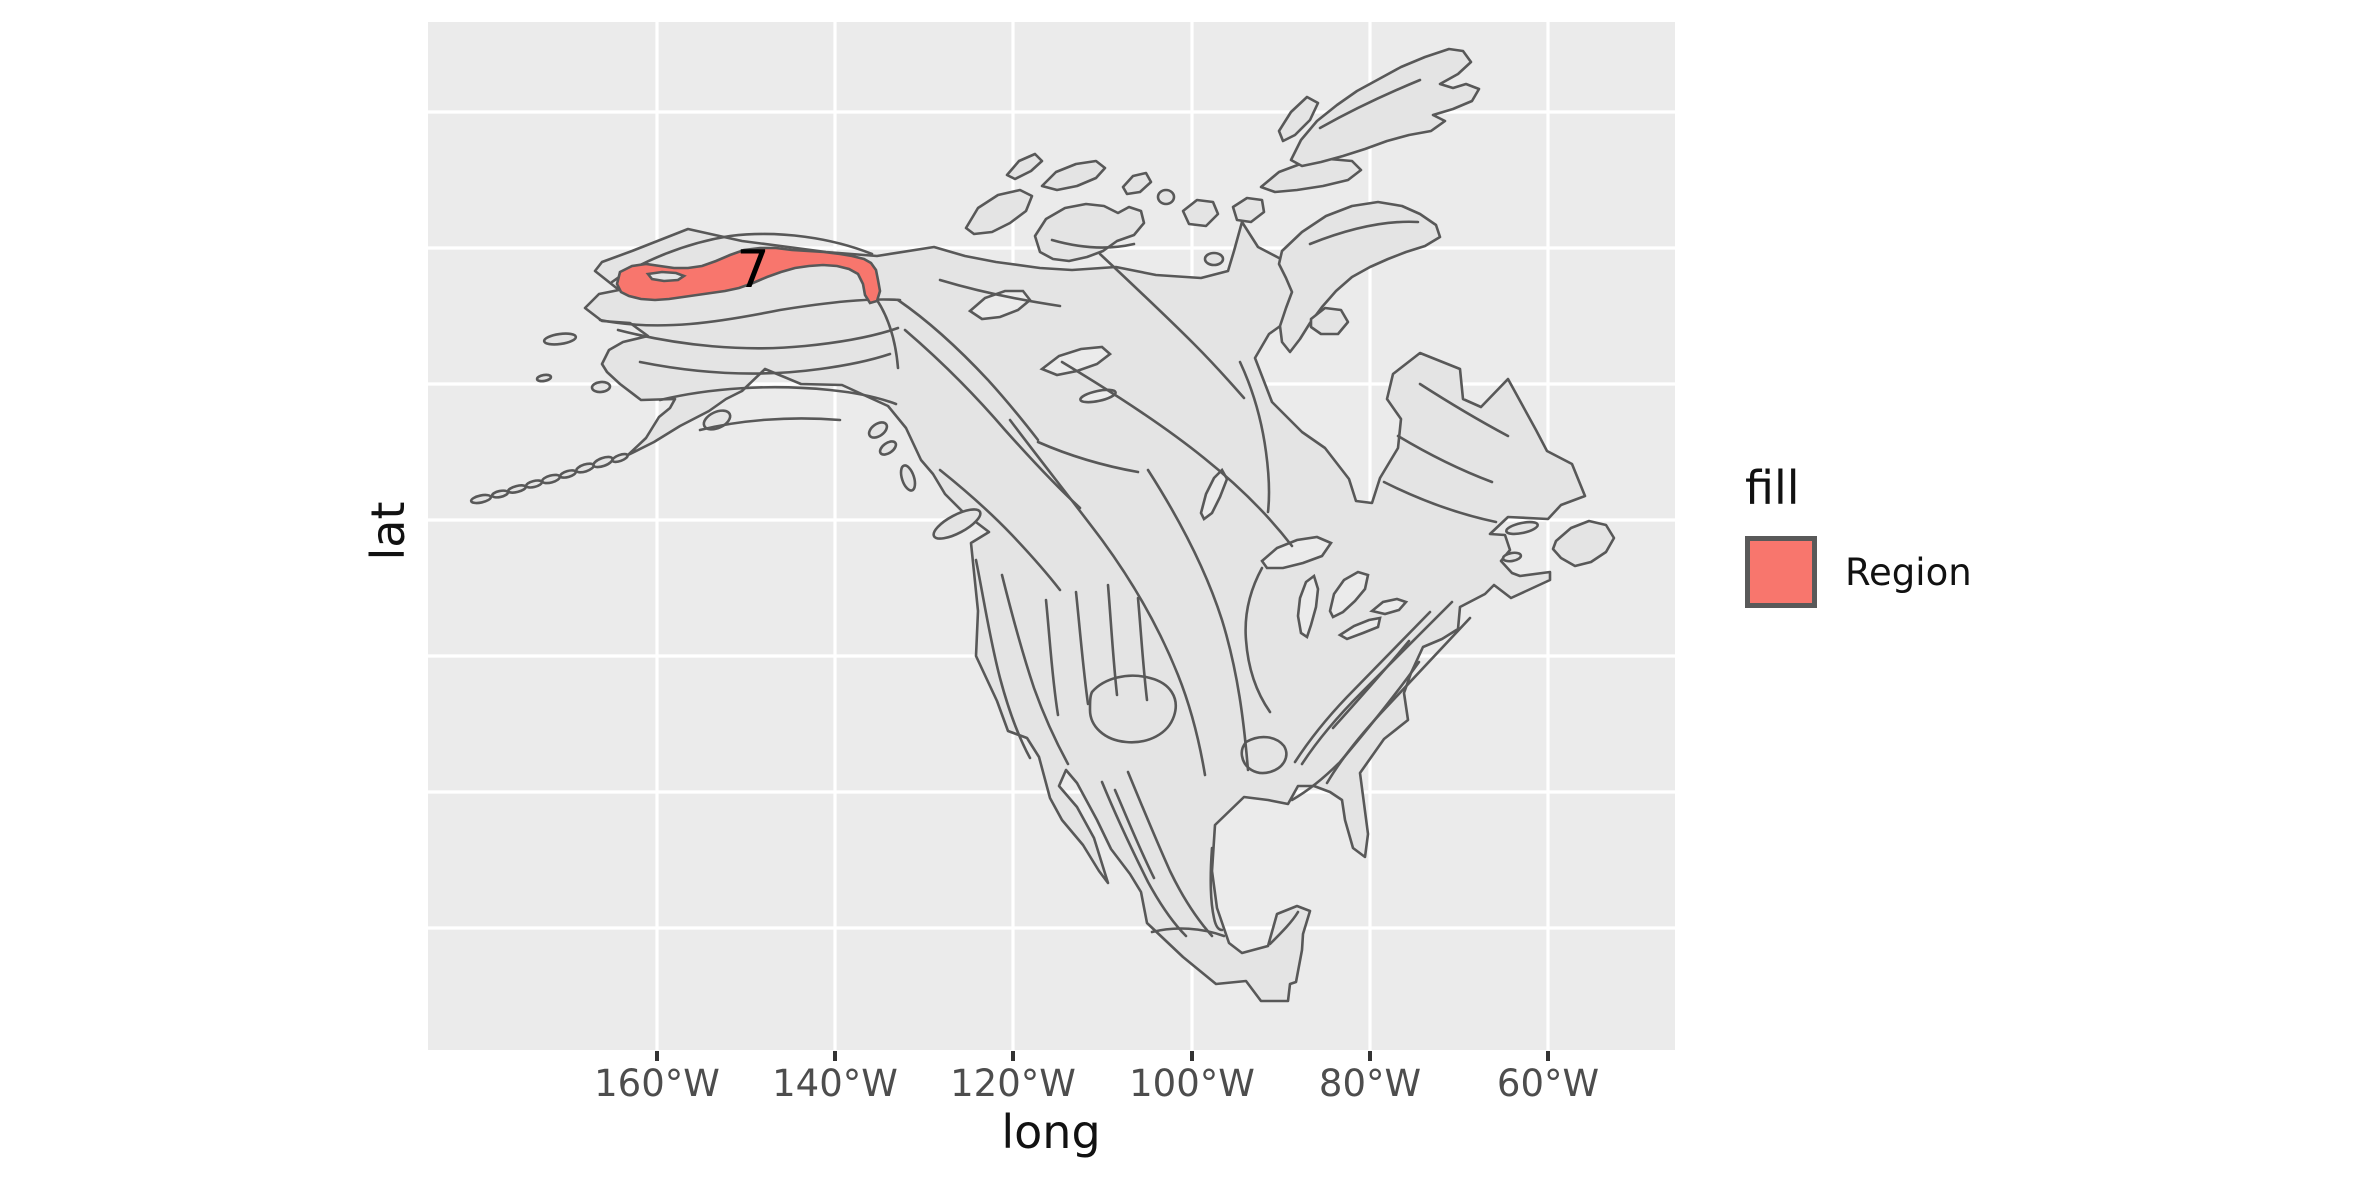  What do you see at coordinates (1548, 1083) in the screenshot?
I see `x-tick-label: 60°W` at bounding box center [1548, 1083].